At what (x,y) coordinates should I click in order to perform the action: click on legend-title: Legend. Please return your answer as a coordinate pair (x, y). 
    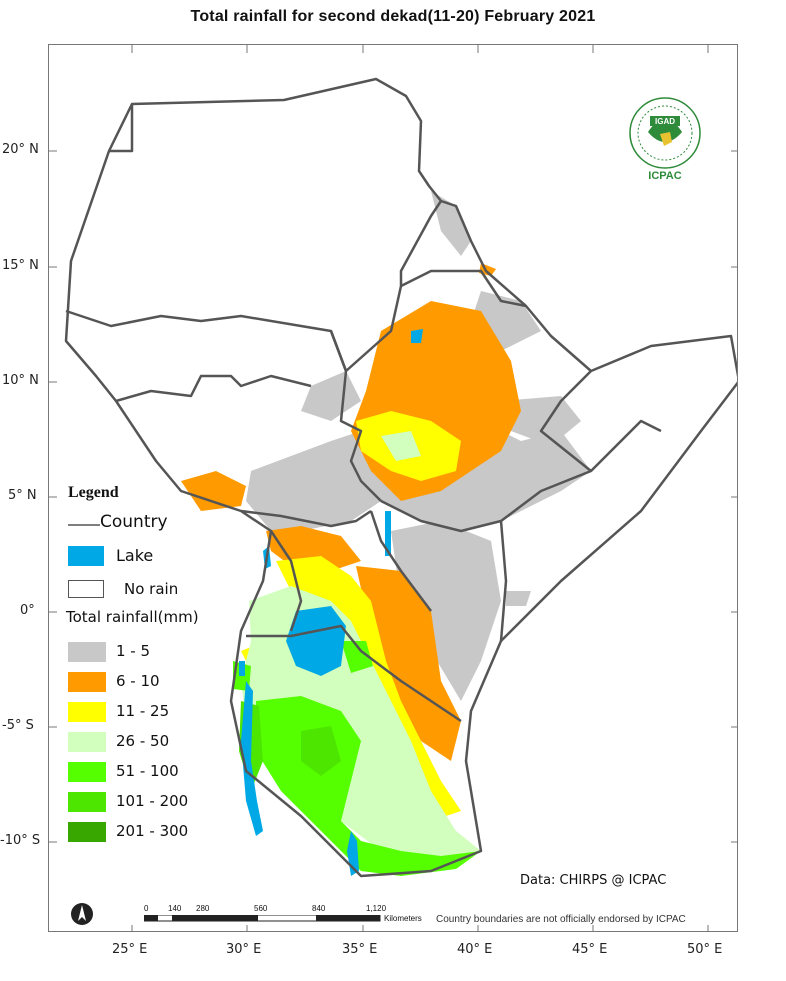
    Looking at the image, I should click on (93, 492).